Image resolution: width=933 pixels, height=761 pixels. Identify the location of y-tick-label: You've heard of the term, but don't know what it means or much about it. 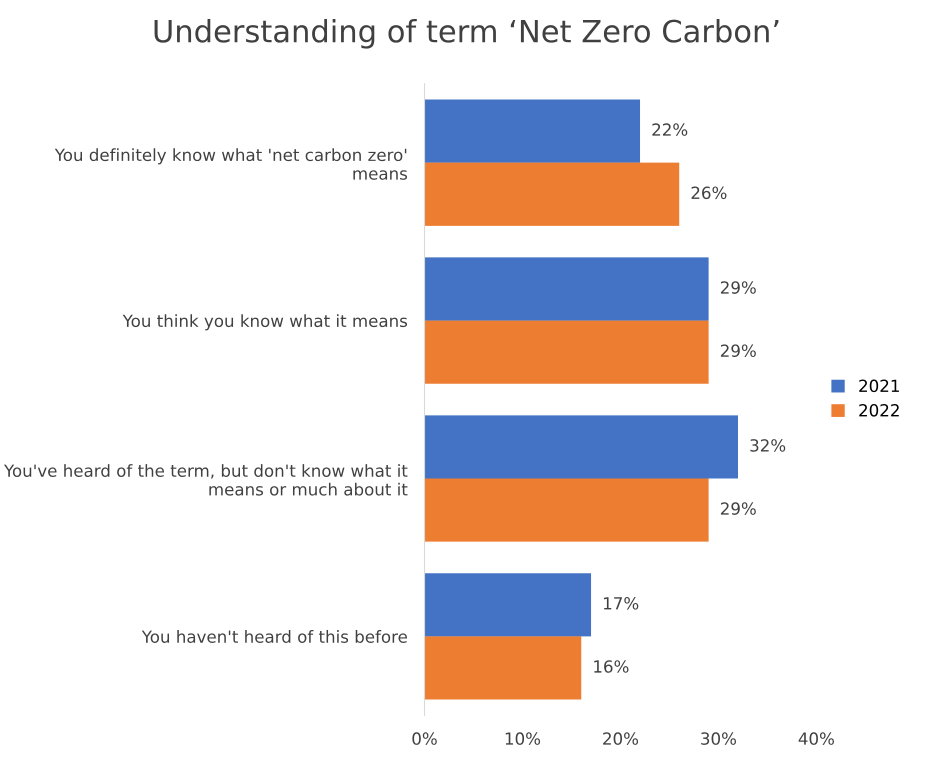
(206, 480).